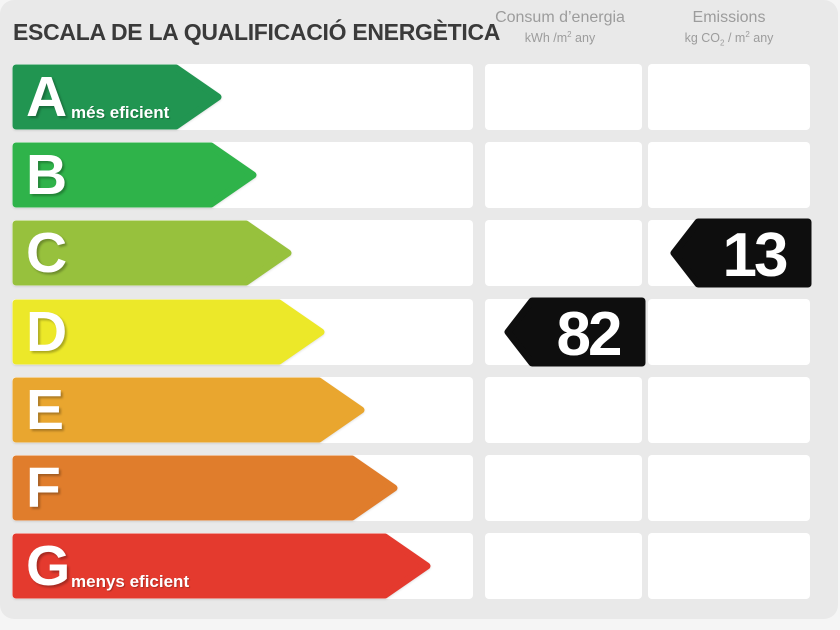  What do you see at coordinates (47, 97) in the screenshot?
I see `rating-letter-A: A` at bounding box center [47, 97].